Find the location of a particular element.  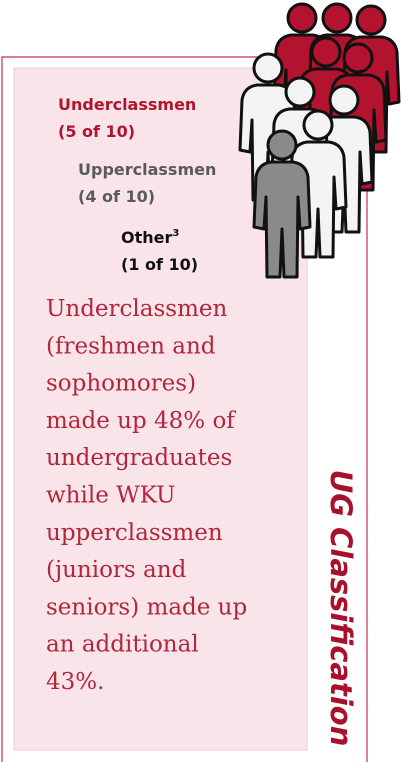

paragraph-line: an additional is located at coordinates (122, 645).